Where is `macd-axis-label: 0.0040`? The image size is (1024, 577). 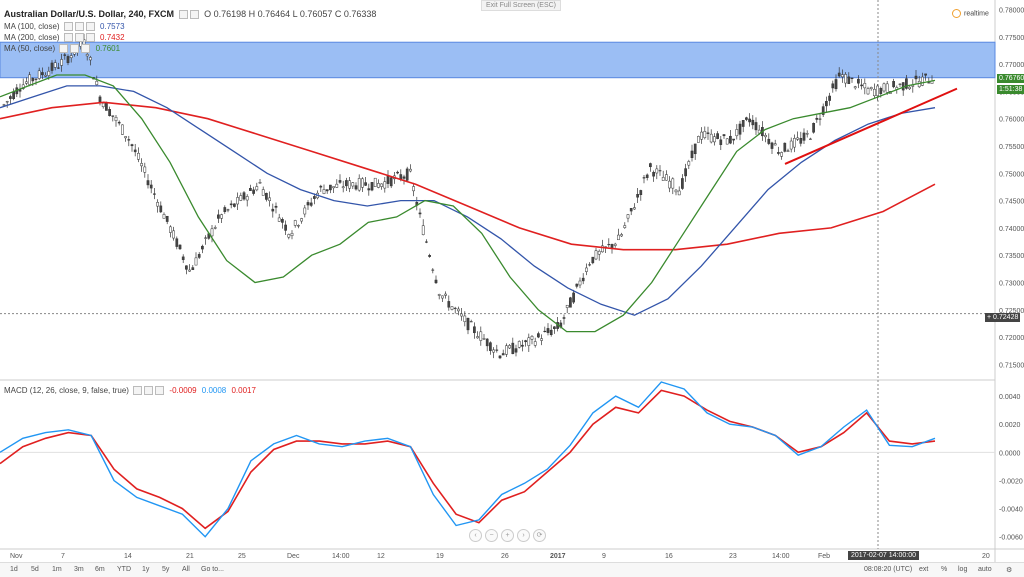
macd-axis-label: 0.0040 is located at coordinates (1010, 397).